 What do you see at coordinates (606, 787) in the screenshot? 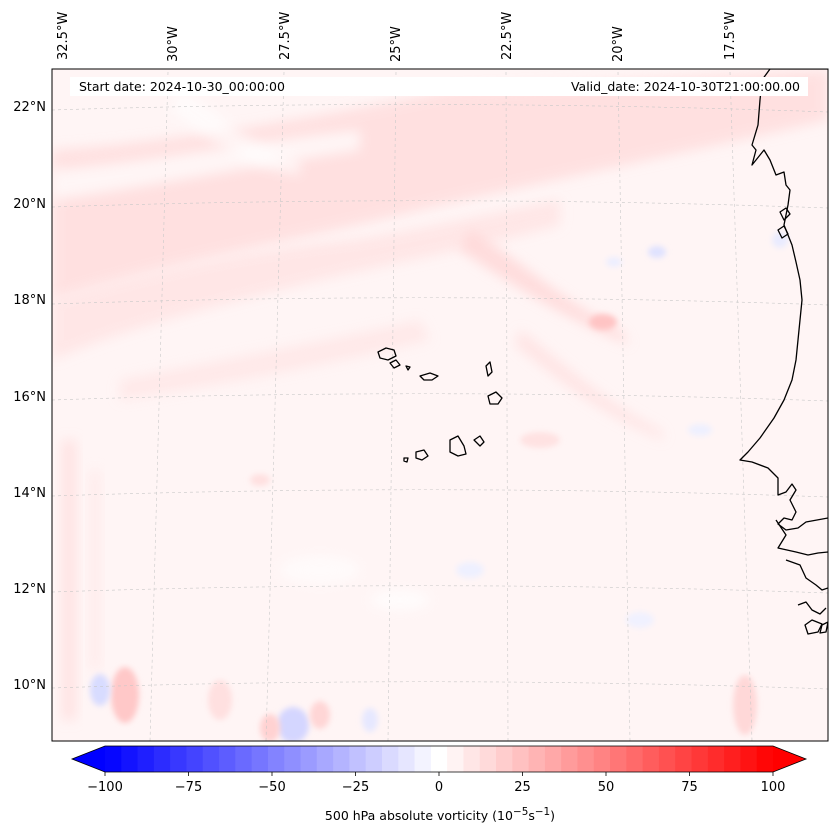
I see `colorbar-tick-label: 50` at bounding box center [606, 787].